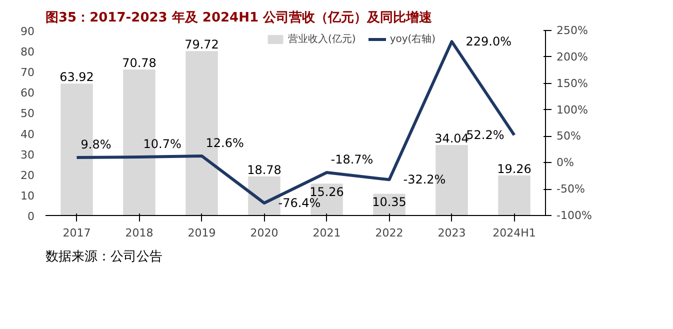 The image size is (673, 329). Describe the element at coordinates (572, 30) in the screenshot. I see `y2-tick-label: 250%` at that location.